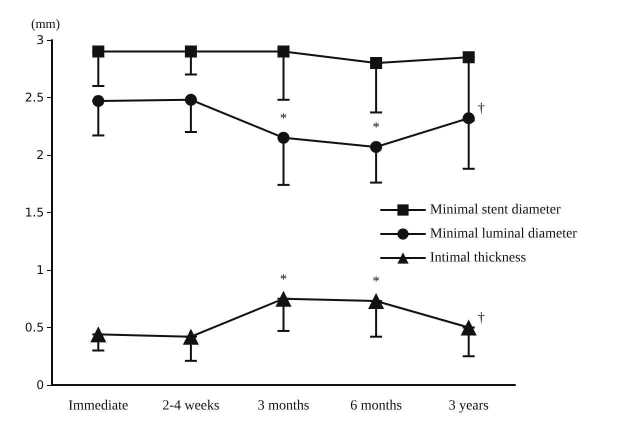 Image resolution: width=644 pixels, height=422 pixels. What do you see at coordinates (40, 270) in the screenshot?
I see `y-tick-label: 1` at bounding box center [40, 270].